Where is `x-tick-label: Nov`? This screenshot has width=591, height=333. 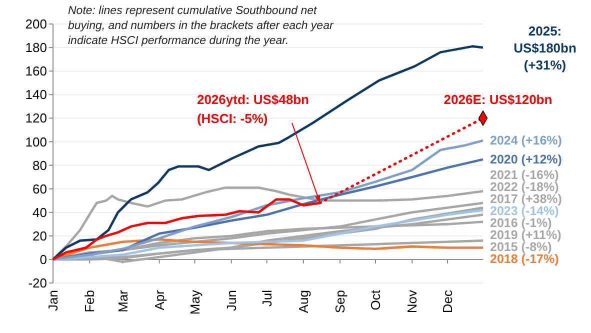
x-tick-label: Nov is located at coordinates (412, 302).